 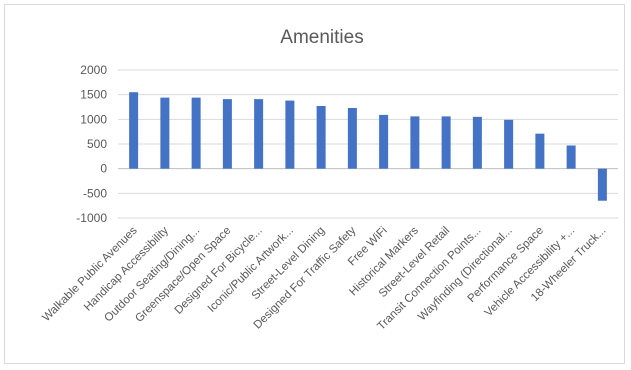 I want to click on y-tick-label: 0, so click(x=103, y=169).